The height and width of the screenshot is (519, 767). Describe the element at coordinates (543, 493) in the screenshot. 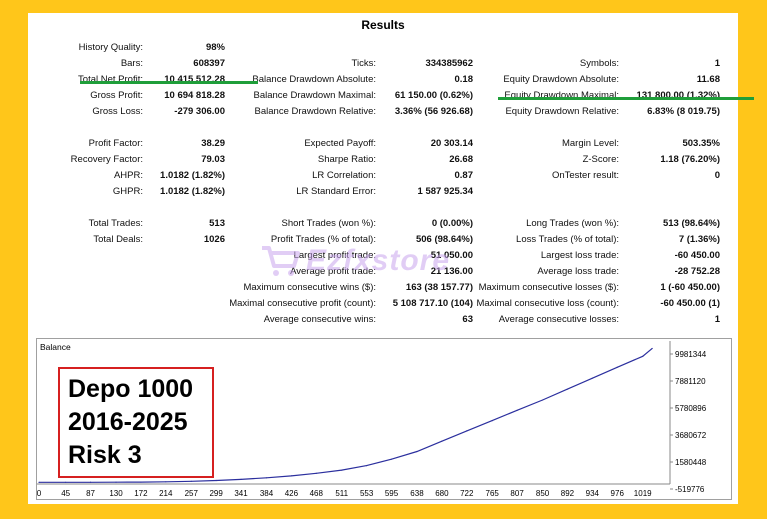

I see `x-tick-label: 850` at that location.